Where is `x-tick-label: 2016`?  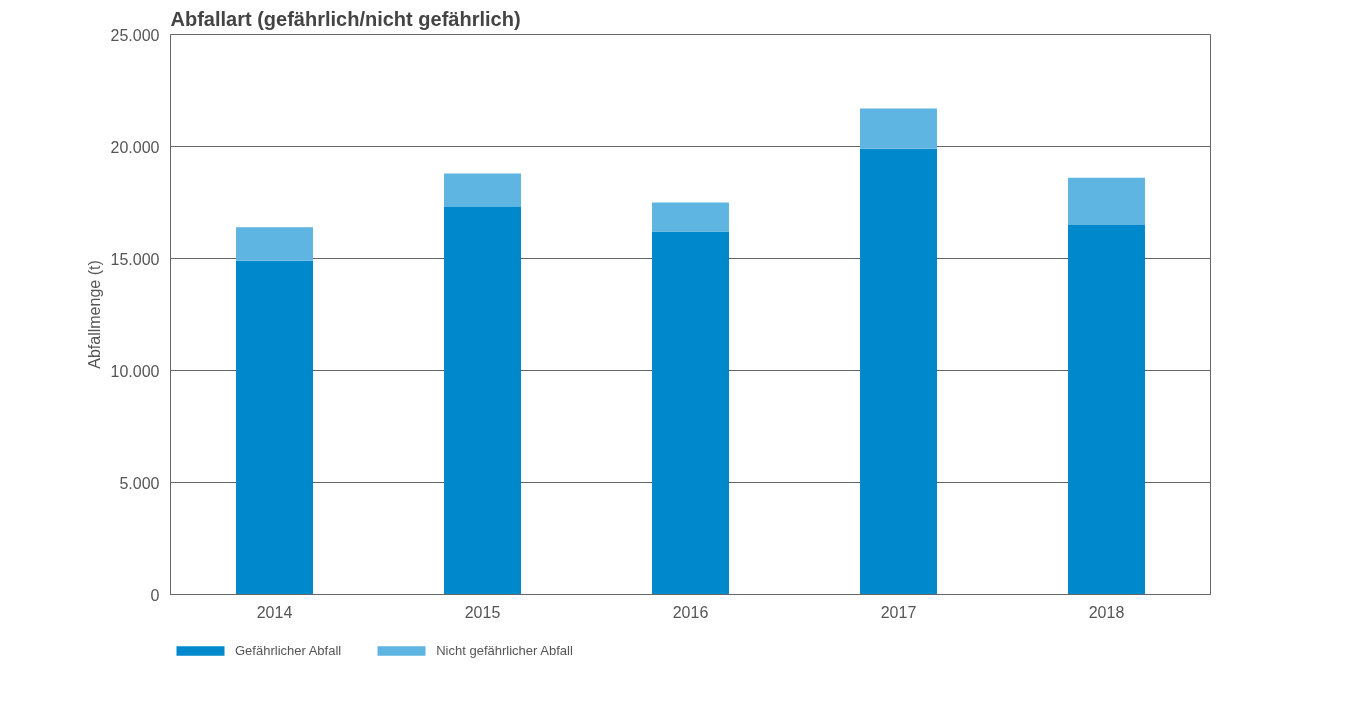
x-tick-label: 2016 is located at coordinates (690, 612).